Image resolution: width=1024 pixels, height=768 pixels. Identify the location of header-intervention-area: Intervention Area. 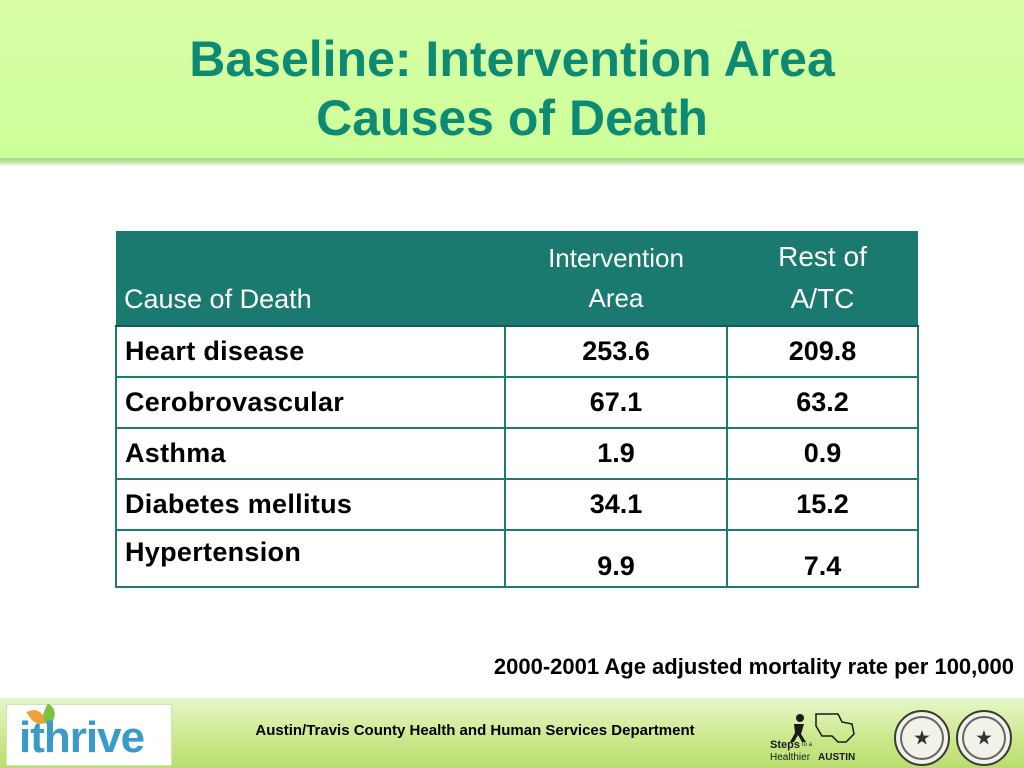
(616, 279).